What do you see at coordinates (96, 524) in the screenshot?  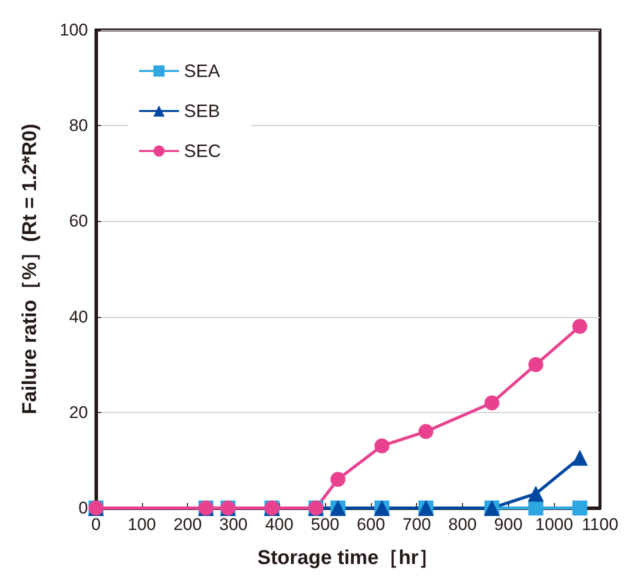 I see `x-tick-label: 0` at bounding box center [96, 524].